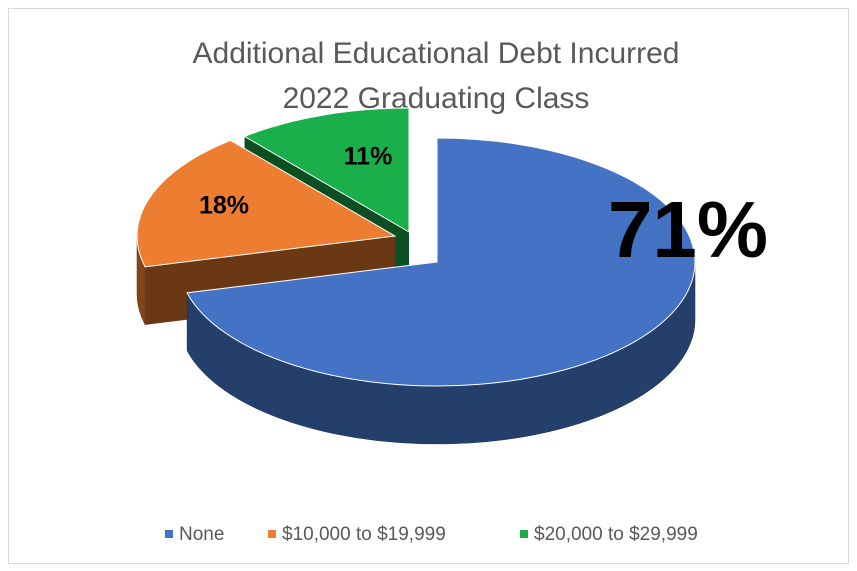  What do you see at coordinates (688, 229) in the screenshot?
I see `data-label: 71%` at bounding box center [688, 229].